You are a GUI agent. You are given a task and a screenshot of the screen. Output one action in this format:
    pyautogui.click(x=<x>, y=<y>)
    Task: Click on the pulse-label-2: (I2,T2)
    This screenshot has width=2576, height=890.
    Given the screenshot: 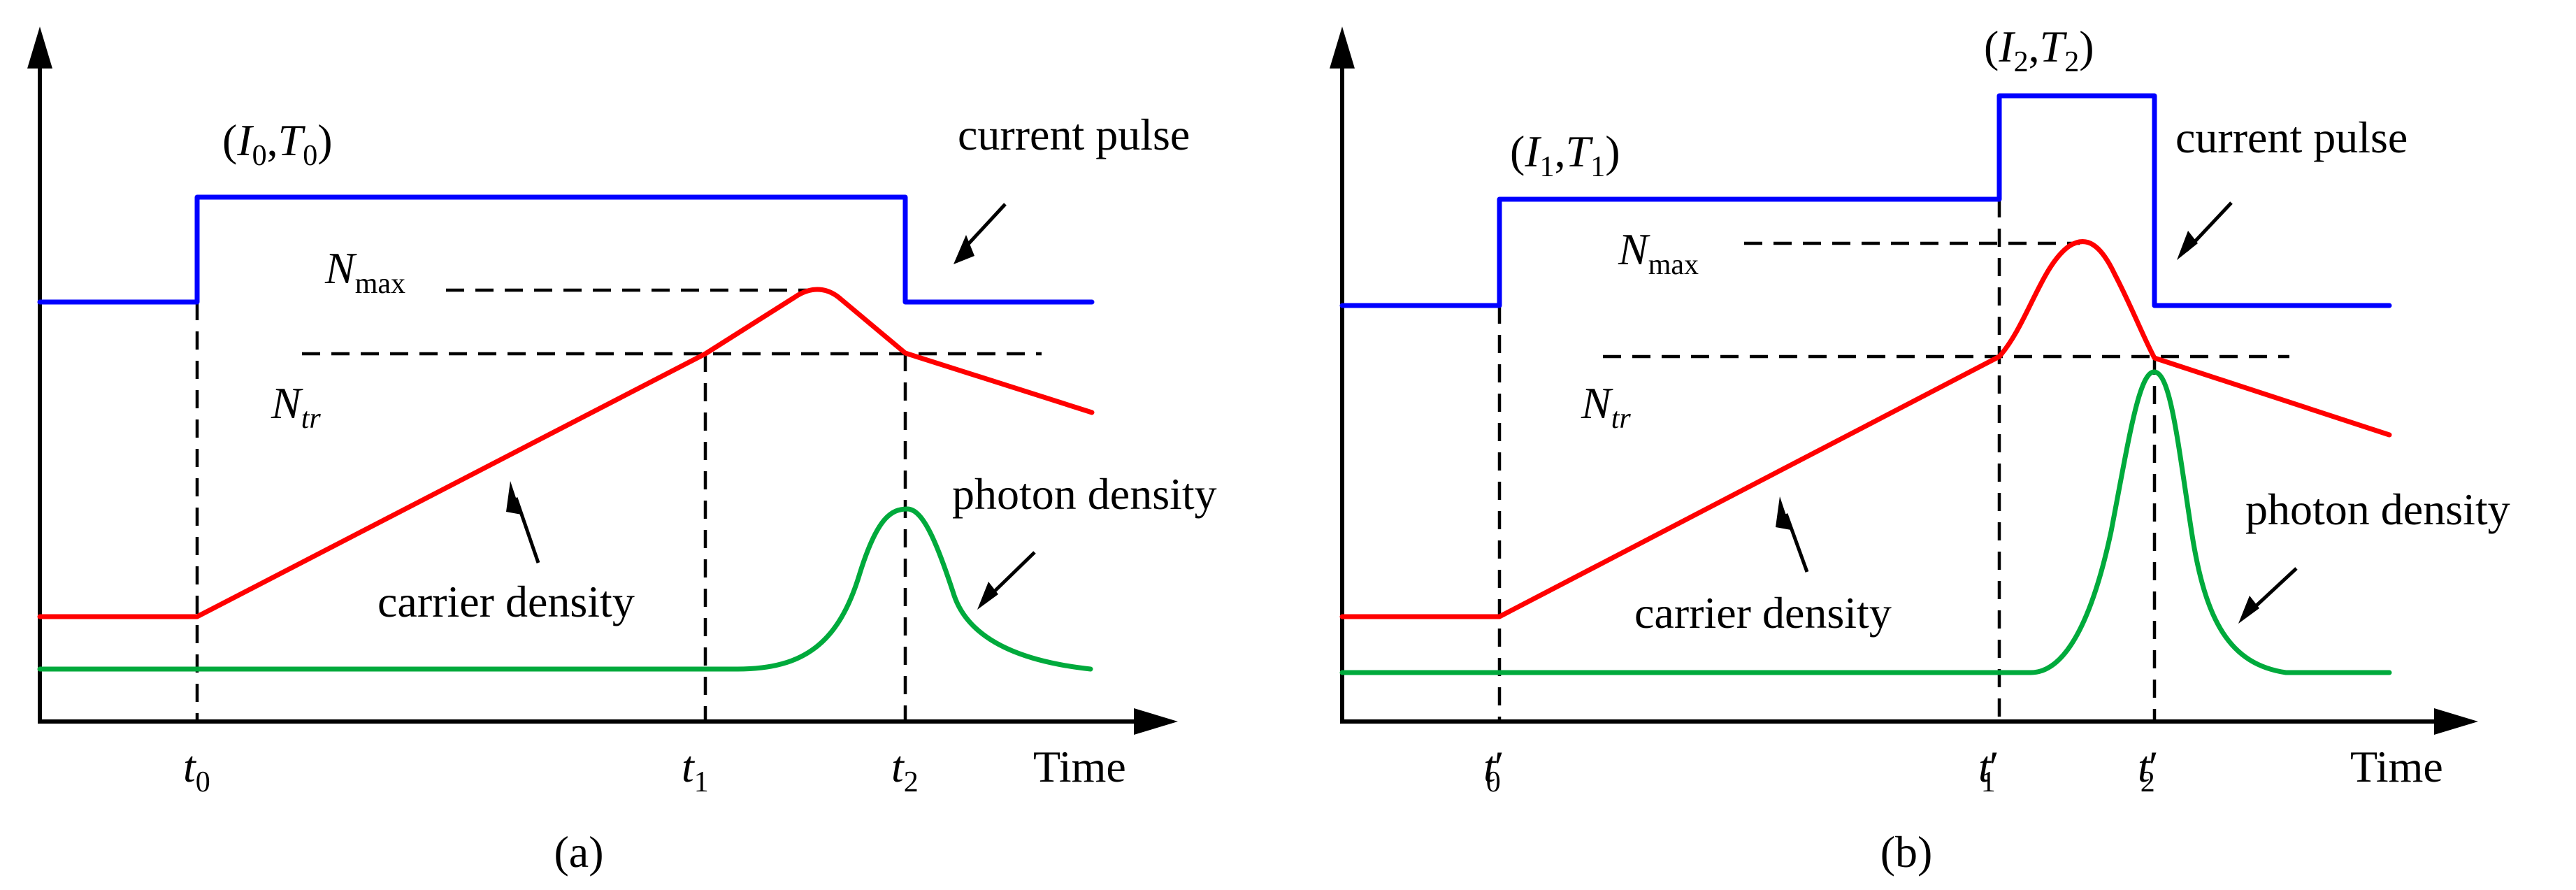 What is the action you would take?
    pyautogui.click(x=2039, y=50)
    